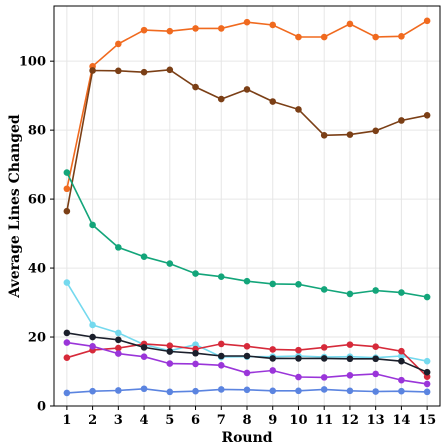 Image resolution: width=448 pixels, height=448 pixels. What do you see at coordinates (195, 420) in the screenshot?
I see `x-tick-label: 6` at bounding box center [195, 420].